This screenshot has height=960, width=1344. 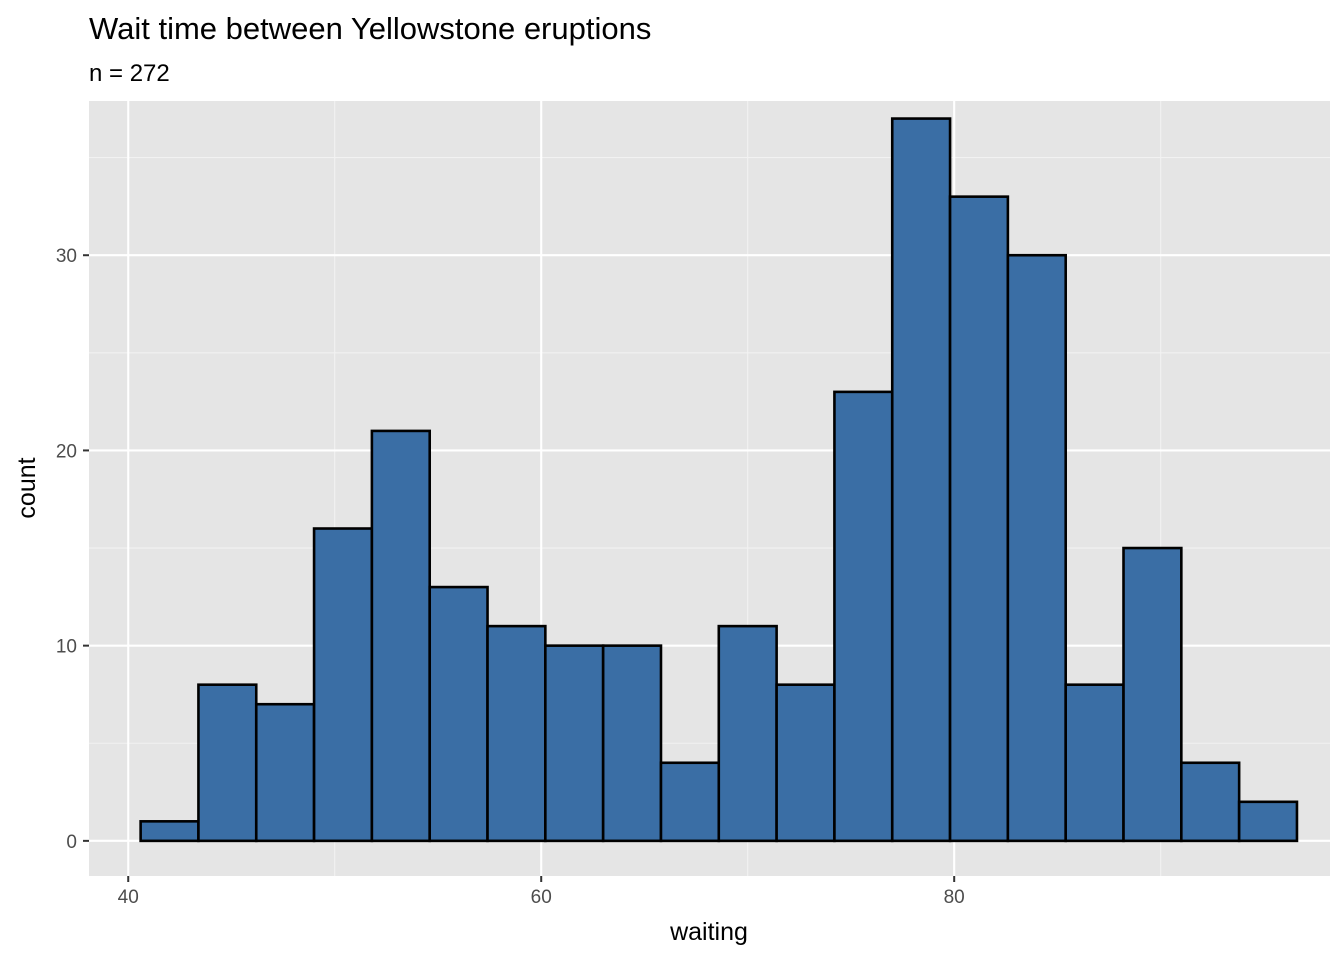 I want to click on y-tick-label: 0, so click(x=71, y=842).